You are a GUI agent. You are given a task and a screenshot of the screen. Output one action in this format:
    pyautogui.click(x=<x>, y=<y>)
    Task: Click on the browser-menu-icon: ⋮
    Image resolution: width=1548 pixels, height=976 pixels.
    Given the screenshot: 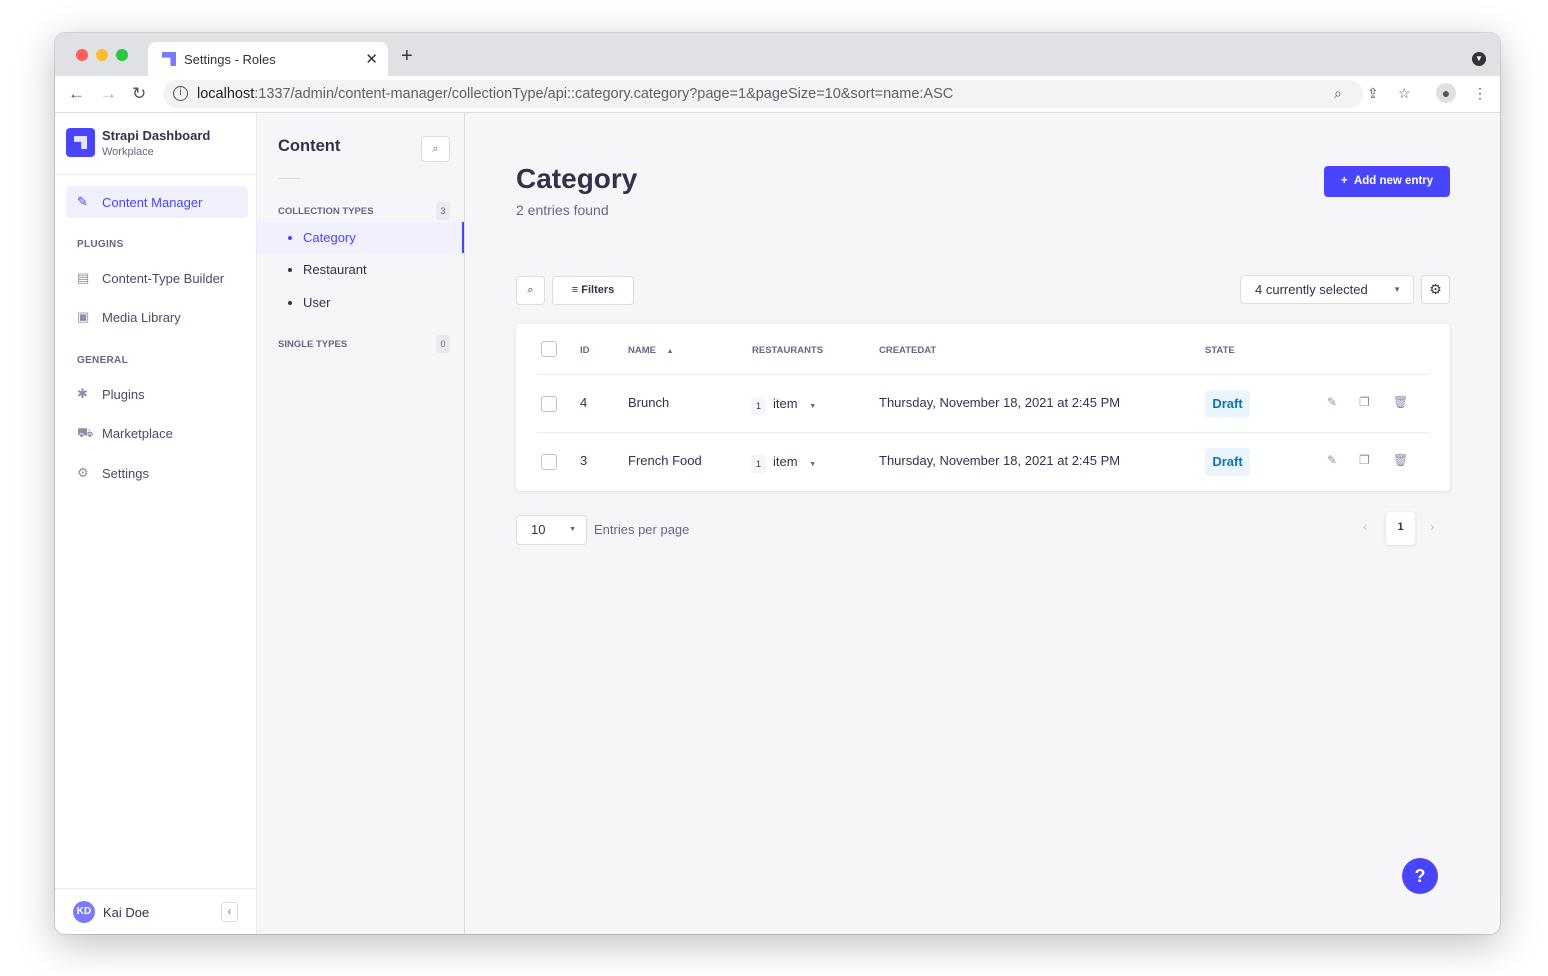 What is the action you would take?
    pyautogui.click(x=1480, y=93)
    